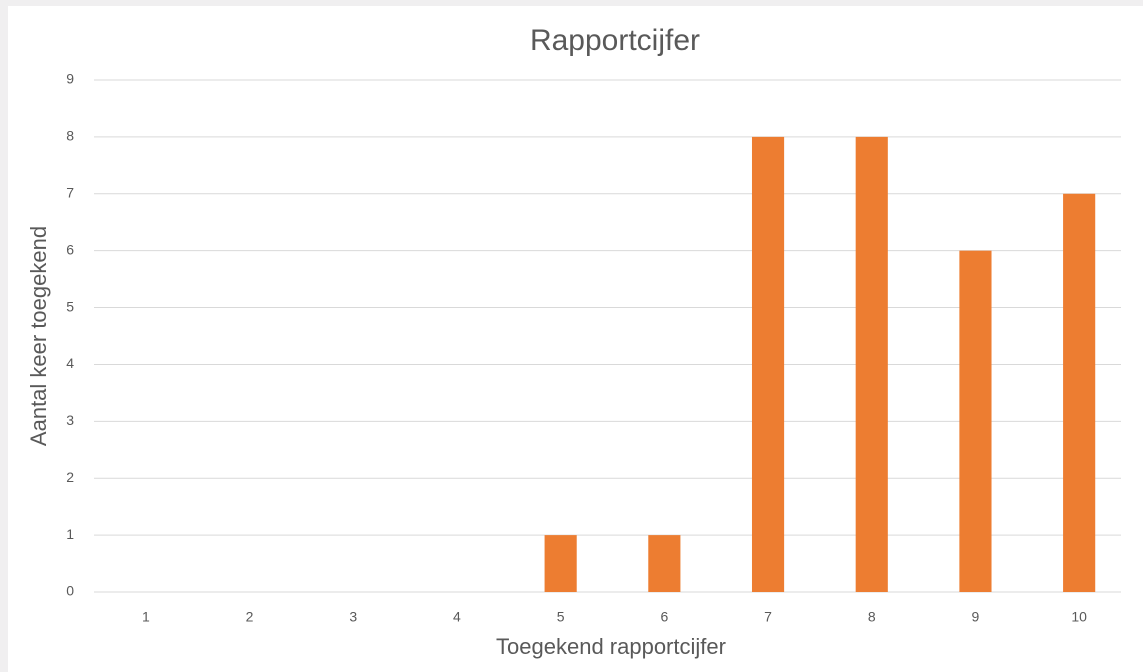  Describe the element at coordinates (664, 617) in the screenshot. I see `x-tick-label: 6` at that location.